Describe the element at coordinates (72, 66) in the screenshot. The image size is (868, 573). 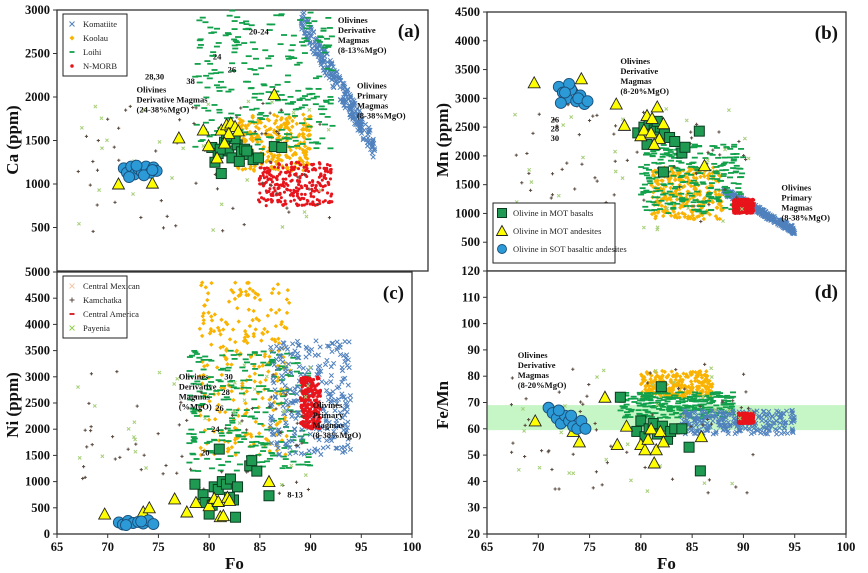
I see `legend-marker` at that location.